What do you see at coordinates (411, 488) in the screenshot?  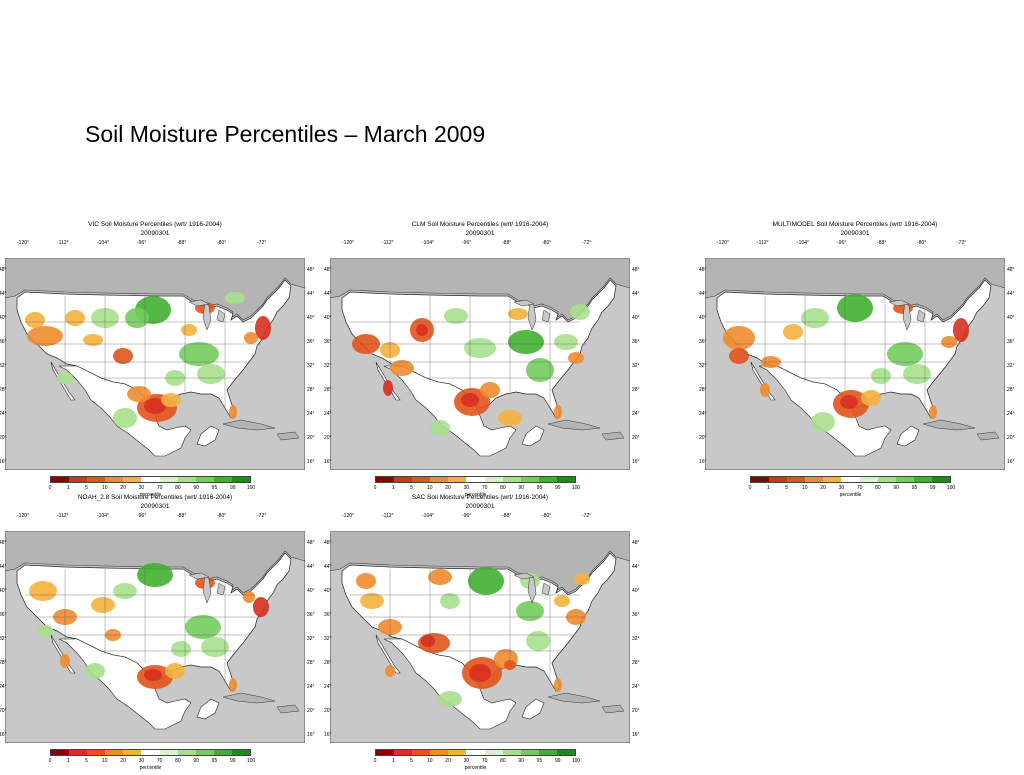 I see `legend-tick-label: 5` at bounding box center [411, 488].